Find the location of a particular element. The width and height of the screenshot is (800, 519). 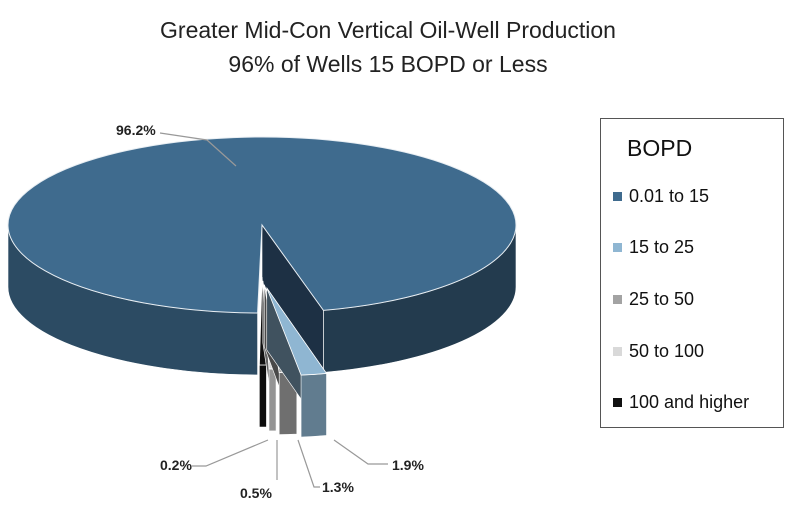

legend-item: 25 to 50 is located at coordinates (653, 299).